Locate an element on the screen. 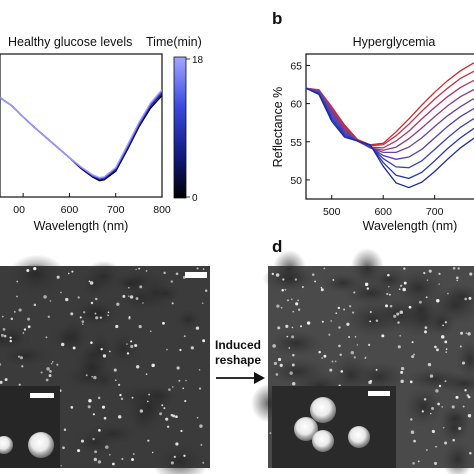  chart-b-ytick-label: 65 is located at coordinates (296, 66).